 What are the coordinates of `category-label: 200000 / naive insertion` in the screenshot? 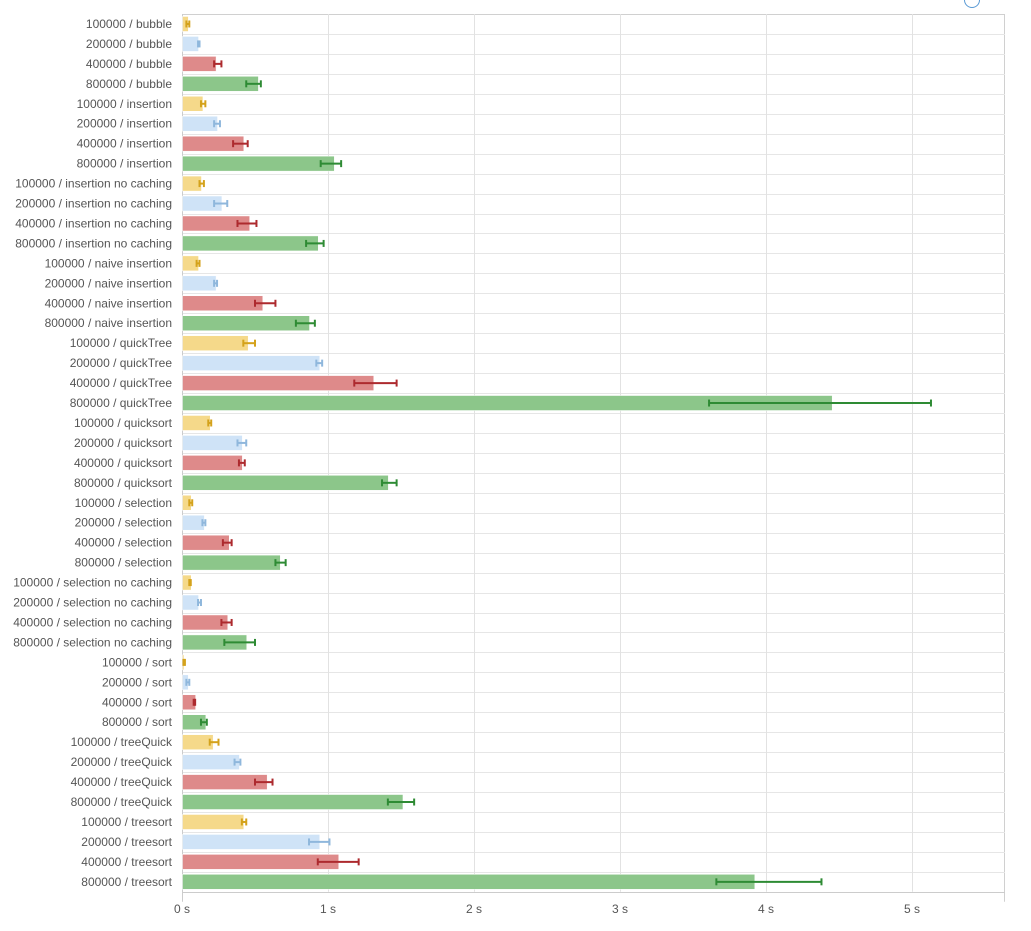 It's located at (108, 283).